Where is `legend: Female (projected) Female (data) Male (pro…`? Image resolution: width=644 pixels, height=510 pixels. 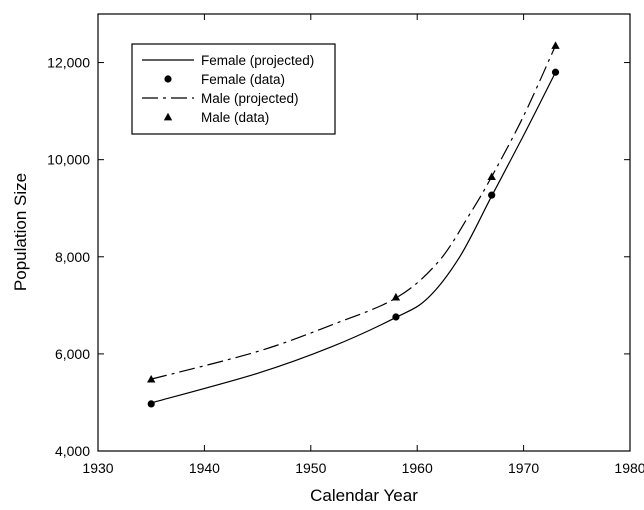 legend: Female (projected) Female (data) Male (pro… is located at coordinates (233, 89).